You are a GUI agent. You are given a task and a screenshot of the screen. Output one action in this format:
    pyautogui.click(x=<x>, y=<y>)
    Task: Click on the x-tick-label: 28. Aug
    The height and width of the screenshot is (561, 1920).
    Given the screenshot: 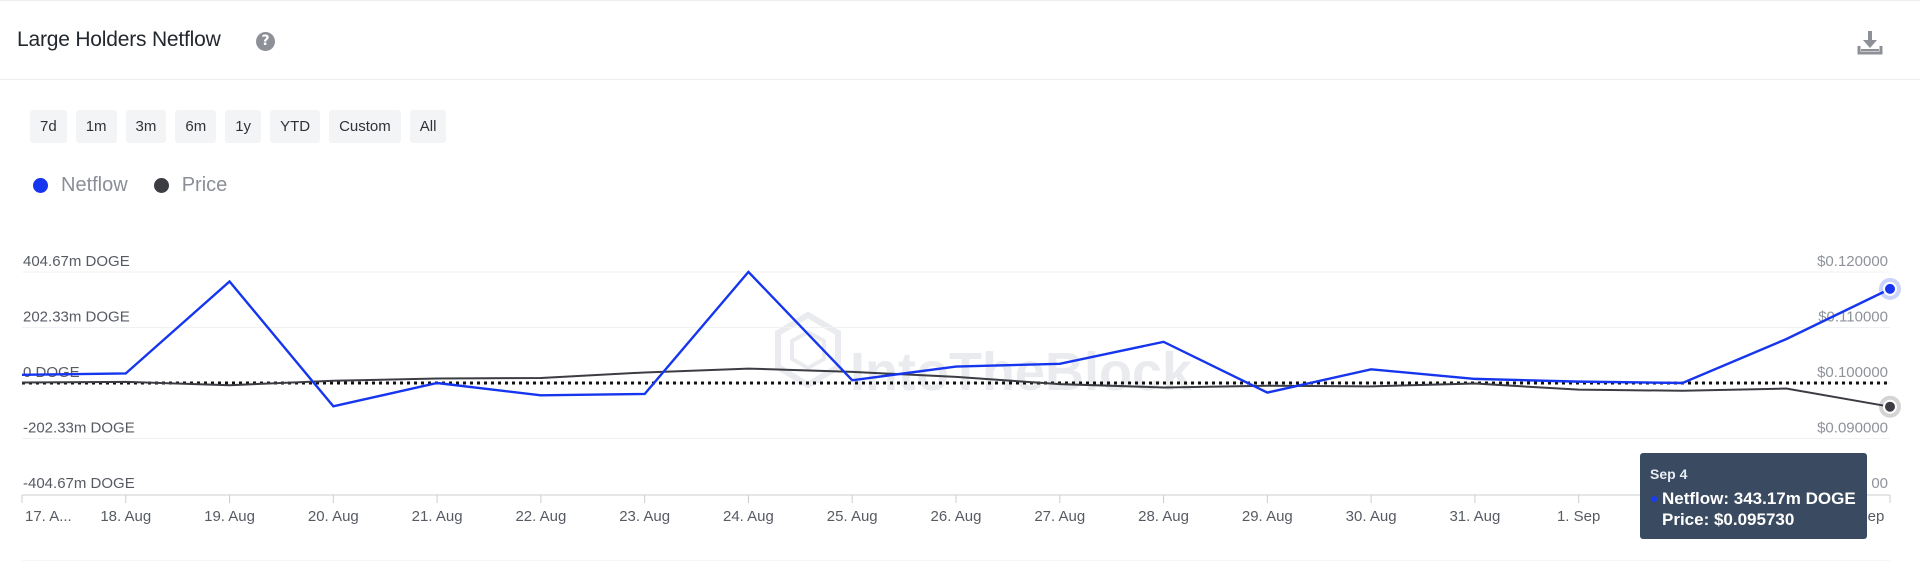 What is the action you would take?
    pyautogui.click(x=1163, y=516)
    